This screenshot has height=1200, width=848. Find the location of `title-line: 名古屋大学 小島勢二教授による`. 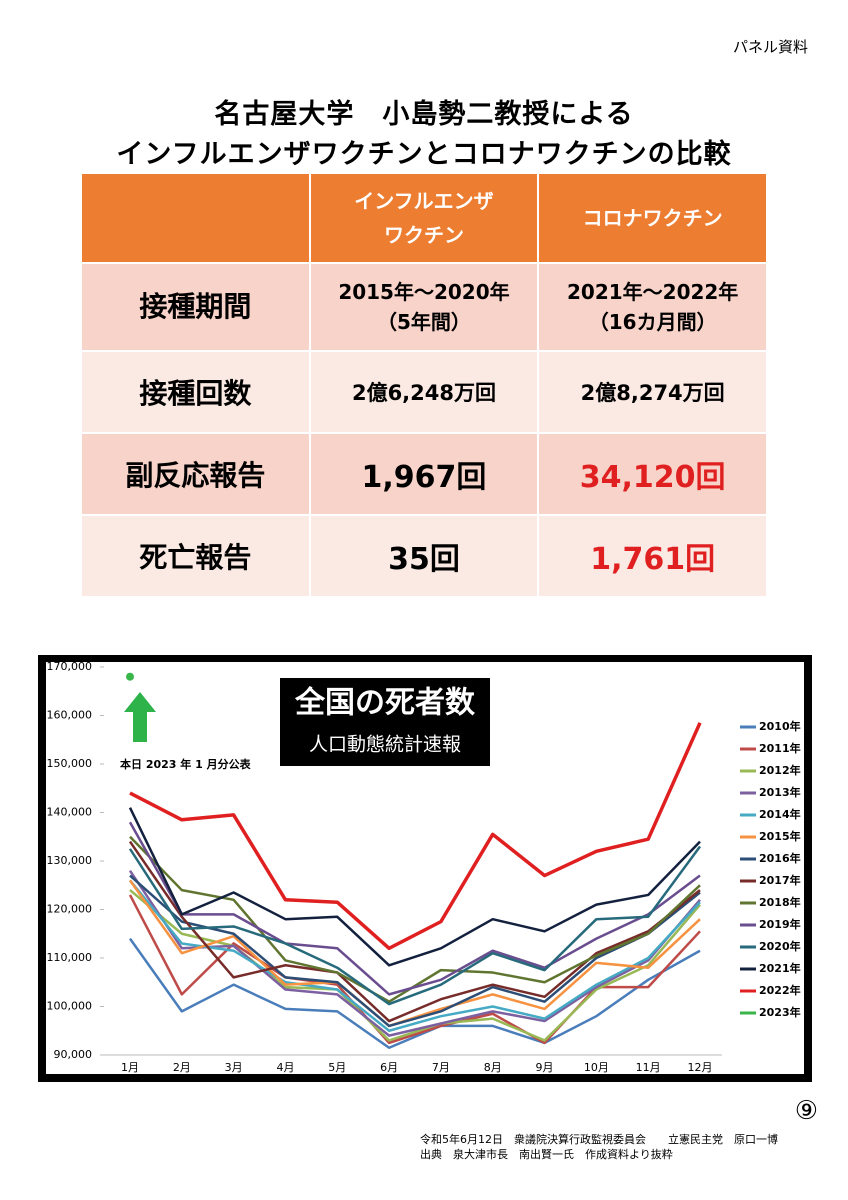

title-line: 名古屋大学 小島勢二教授による is located at coordinates (424, 114).